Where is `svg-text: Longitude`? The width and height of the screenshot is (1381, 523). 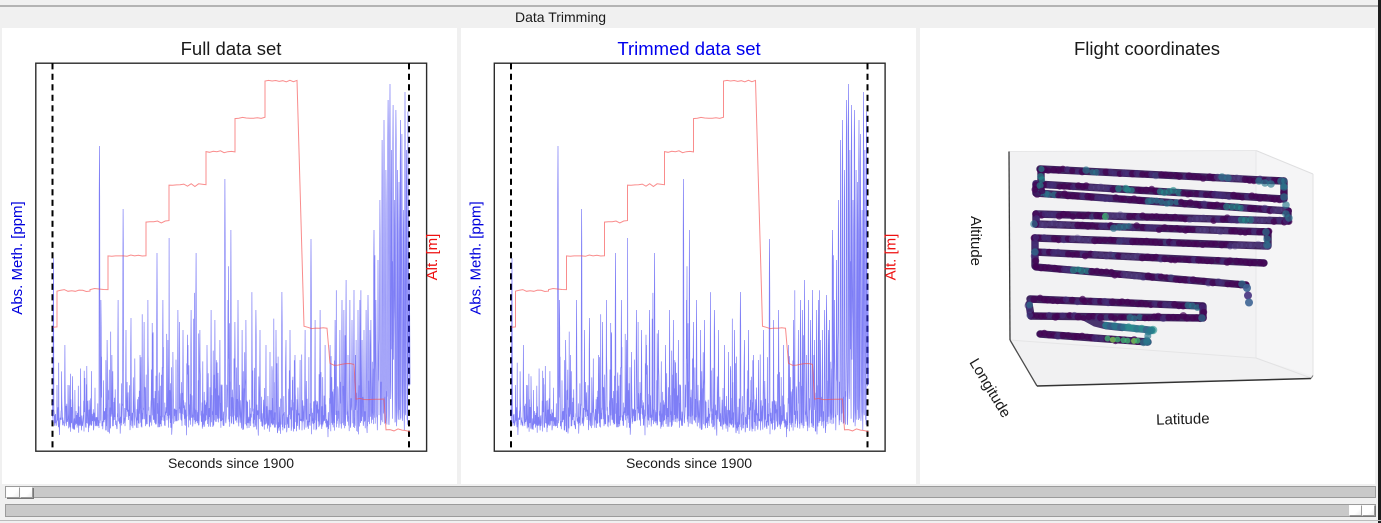 svg-text: Longitude is located at coordinates (990, 388).